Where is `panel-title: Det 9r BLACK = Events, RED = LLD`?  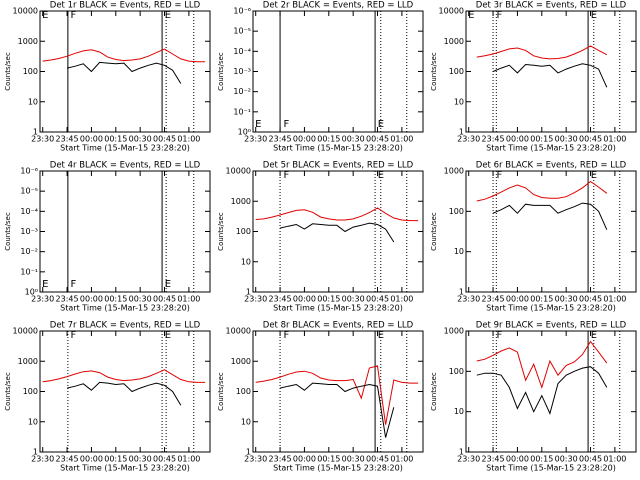
panel-title: Det 9r BLACK = Events, RED = LLD is located at coordinates (551, 326).